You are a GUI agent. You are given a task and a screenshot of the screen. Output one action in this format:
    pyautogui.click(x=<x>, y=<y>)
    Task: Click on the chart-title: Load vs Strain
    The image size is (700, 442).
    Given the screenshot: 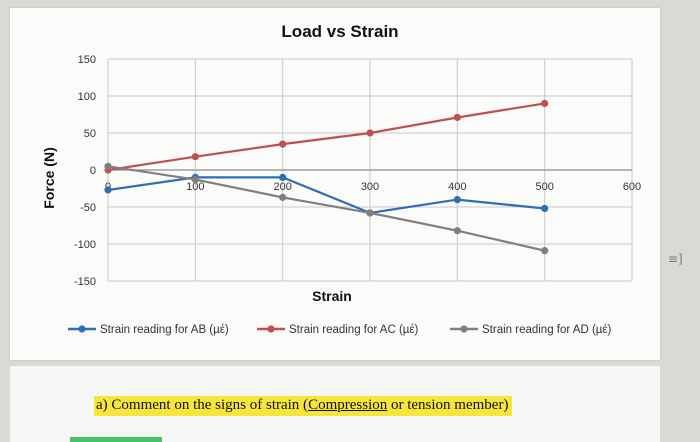 What is the action you would take?
    pyautogui.click(x=339, y=31)
    